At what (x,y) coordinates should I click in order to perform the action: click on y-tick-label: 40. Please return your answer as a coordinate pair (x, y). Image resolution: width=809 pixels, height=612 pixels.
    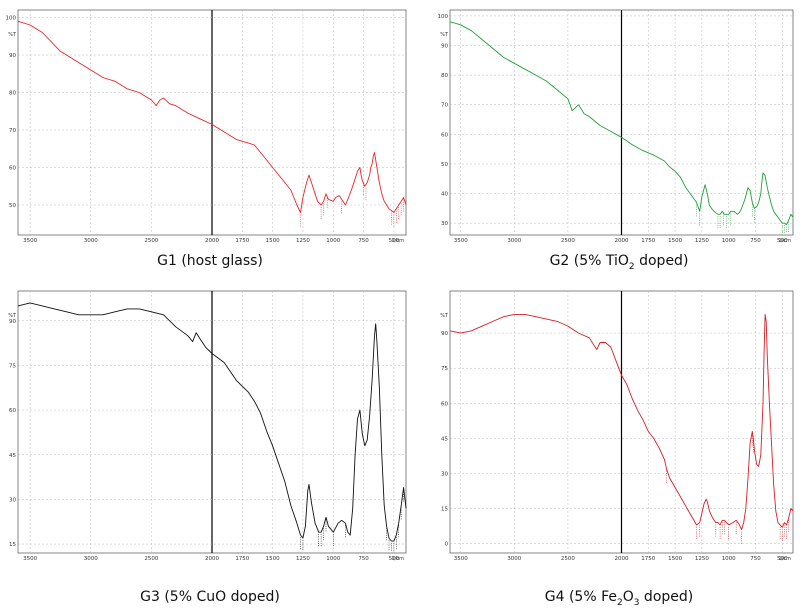
    Looking at the image, I should click on (444, 195).